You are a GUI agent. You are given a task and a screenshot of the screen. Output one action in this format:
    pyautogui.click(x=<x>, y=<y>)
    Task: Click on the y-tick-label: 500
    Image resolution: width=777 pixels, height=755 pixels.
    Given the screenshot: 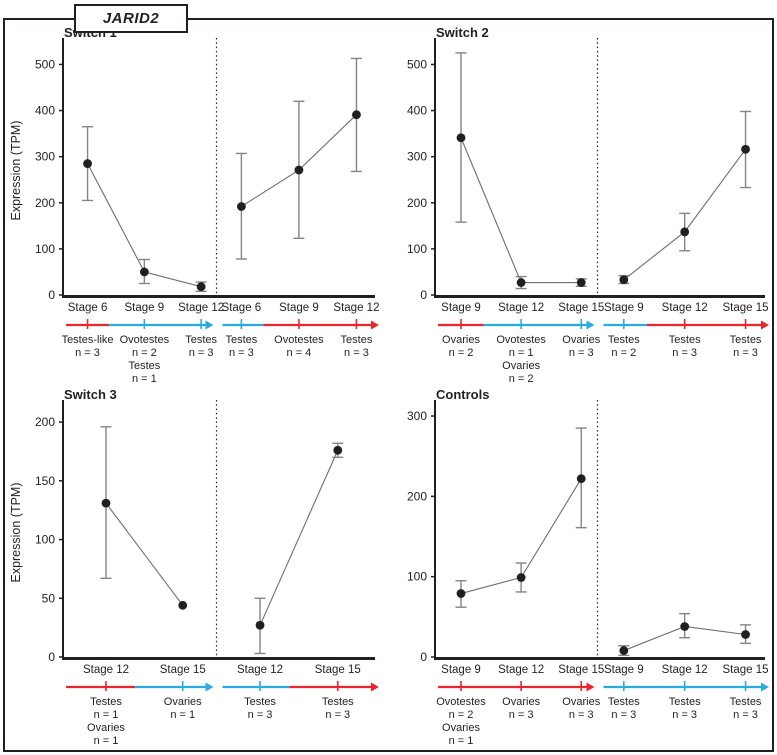 What is the action you would take?
    pyautogui.click(x=45, y=64)
    